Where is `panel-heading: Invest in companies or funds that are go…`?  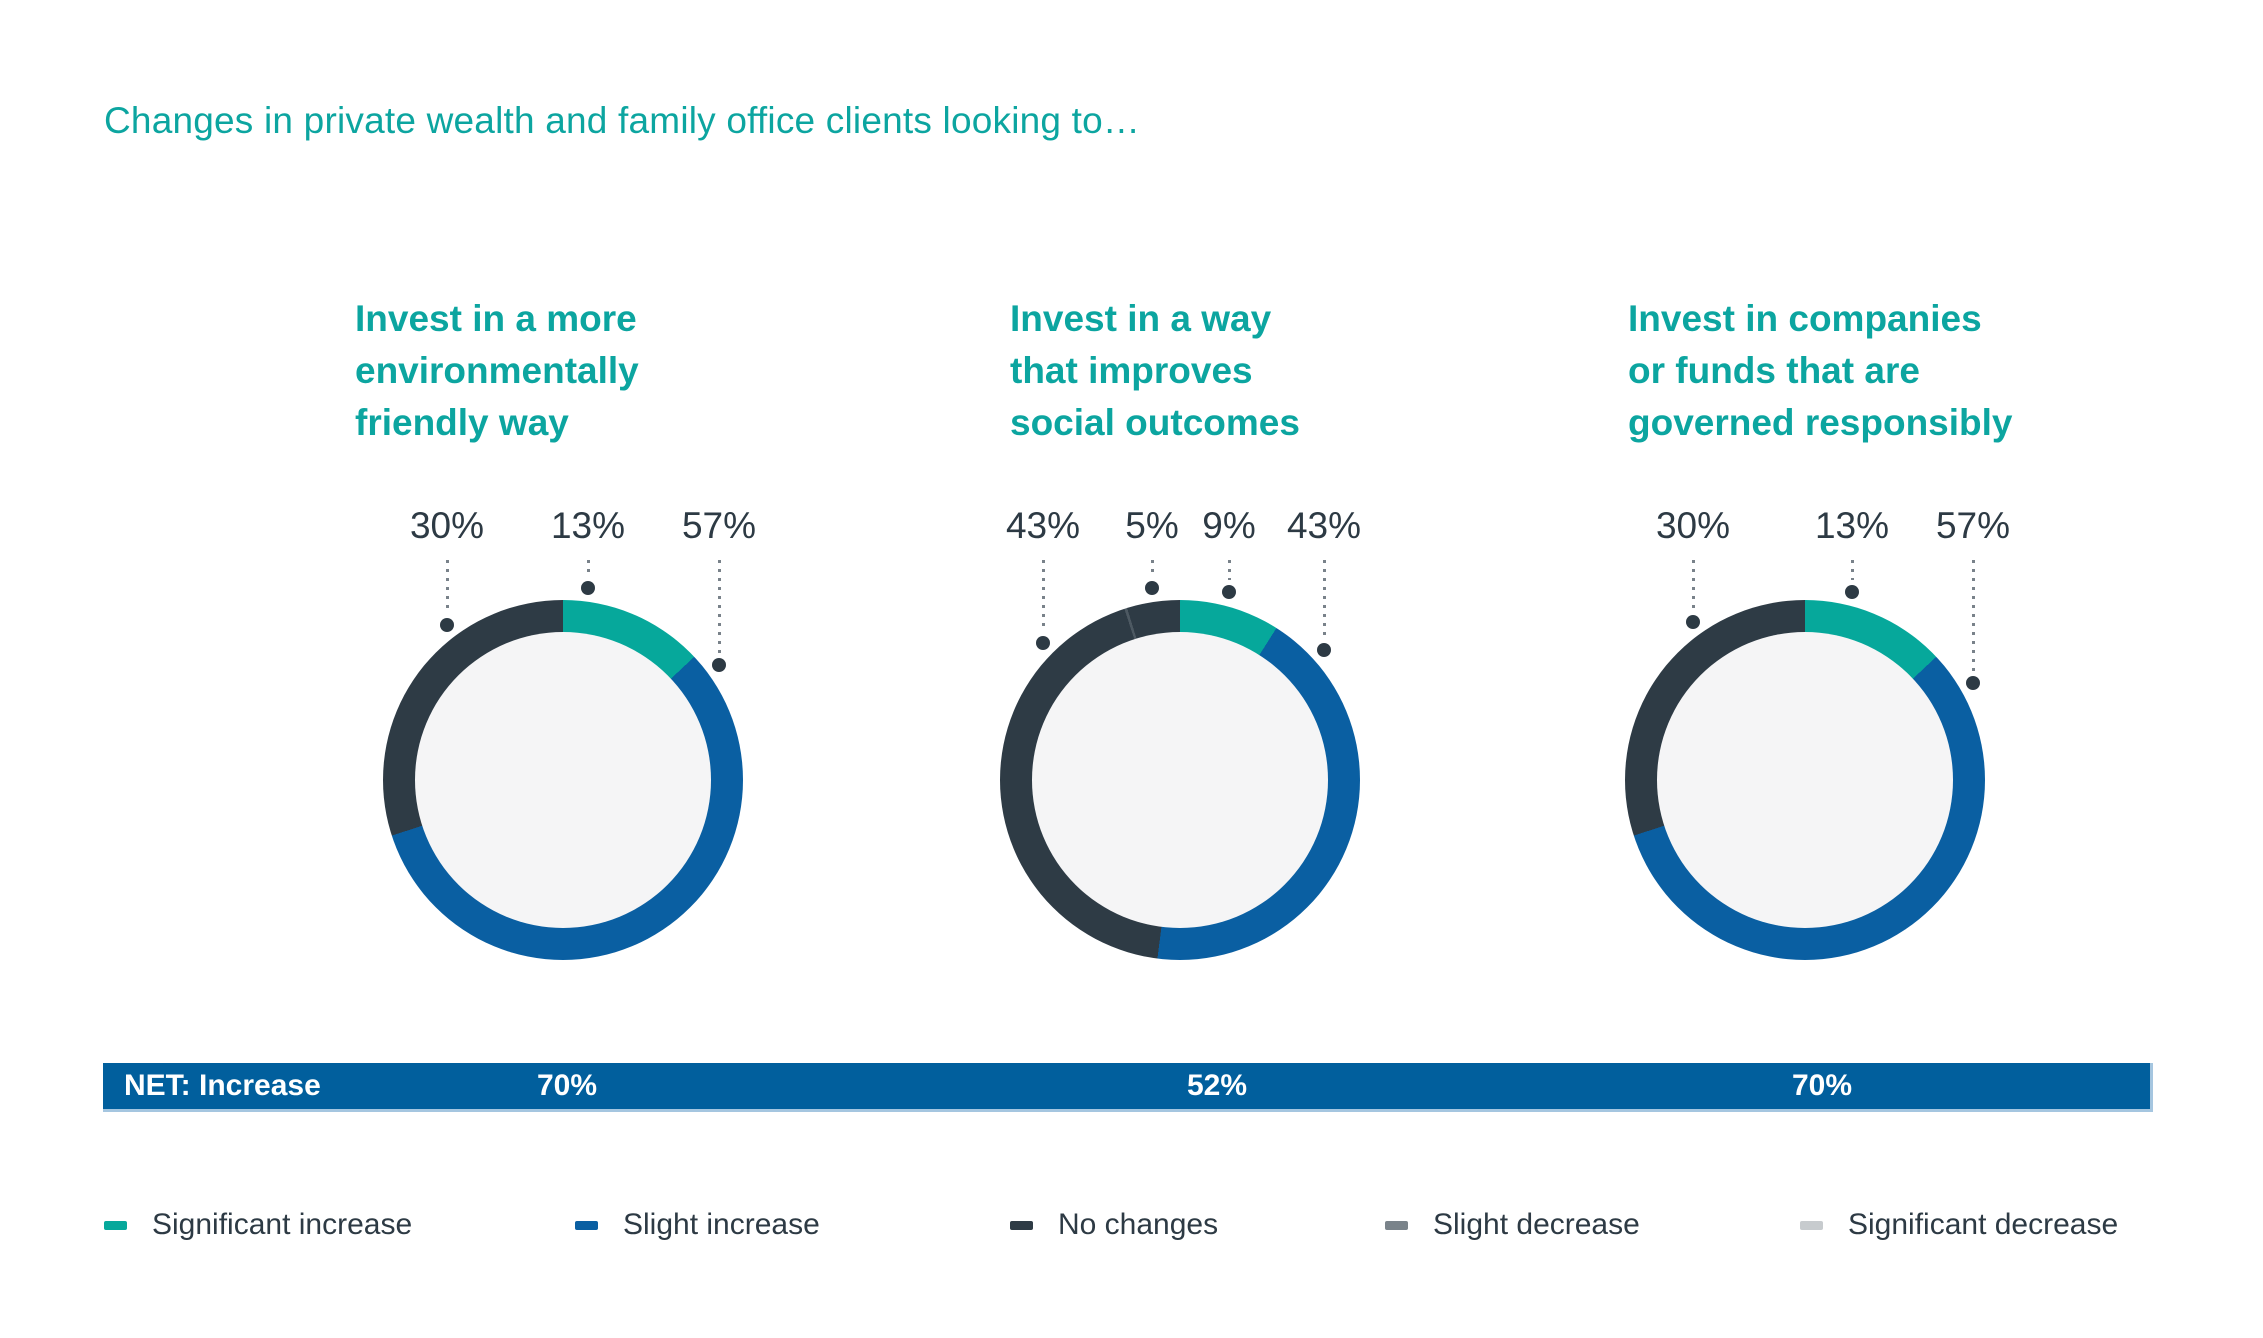
panel-heading: Invest in companies or funds that are go… is located at coordinates (1820, 370).